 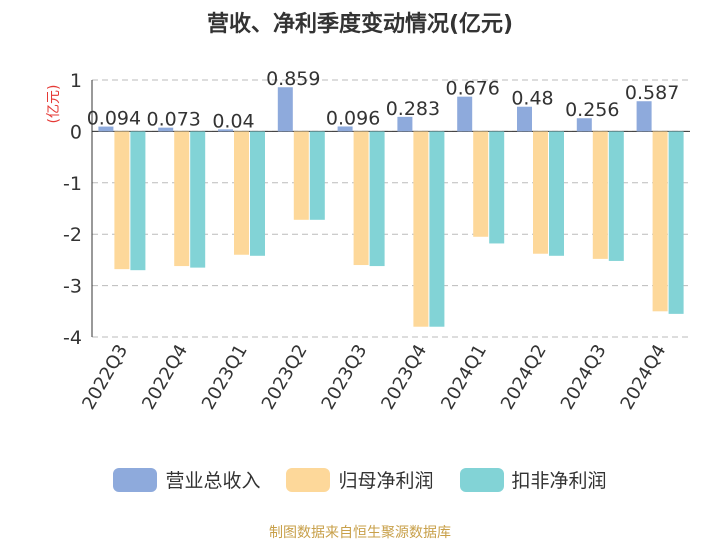 I want to click on data-label: 0.094, so click(x=114, y=119).